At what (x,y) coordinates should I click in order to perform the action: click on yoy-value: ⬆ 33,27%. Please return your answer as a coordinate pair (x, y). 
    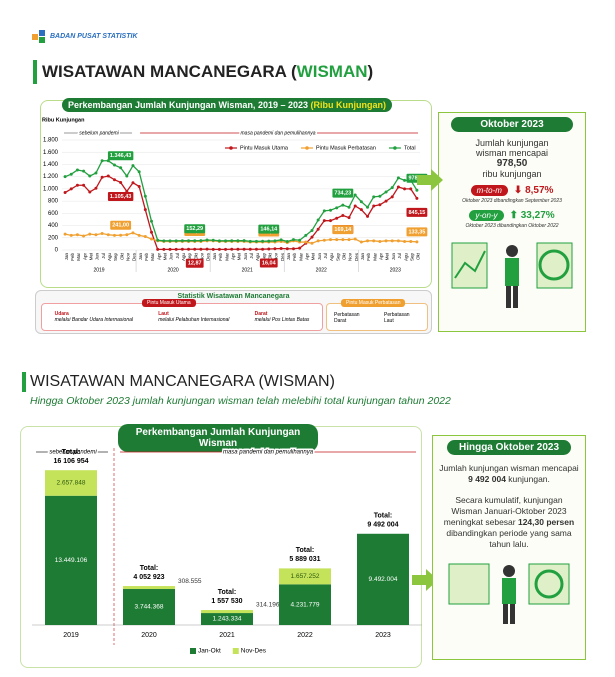
    Looking at the image, I should click on (532, 215).